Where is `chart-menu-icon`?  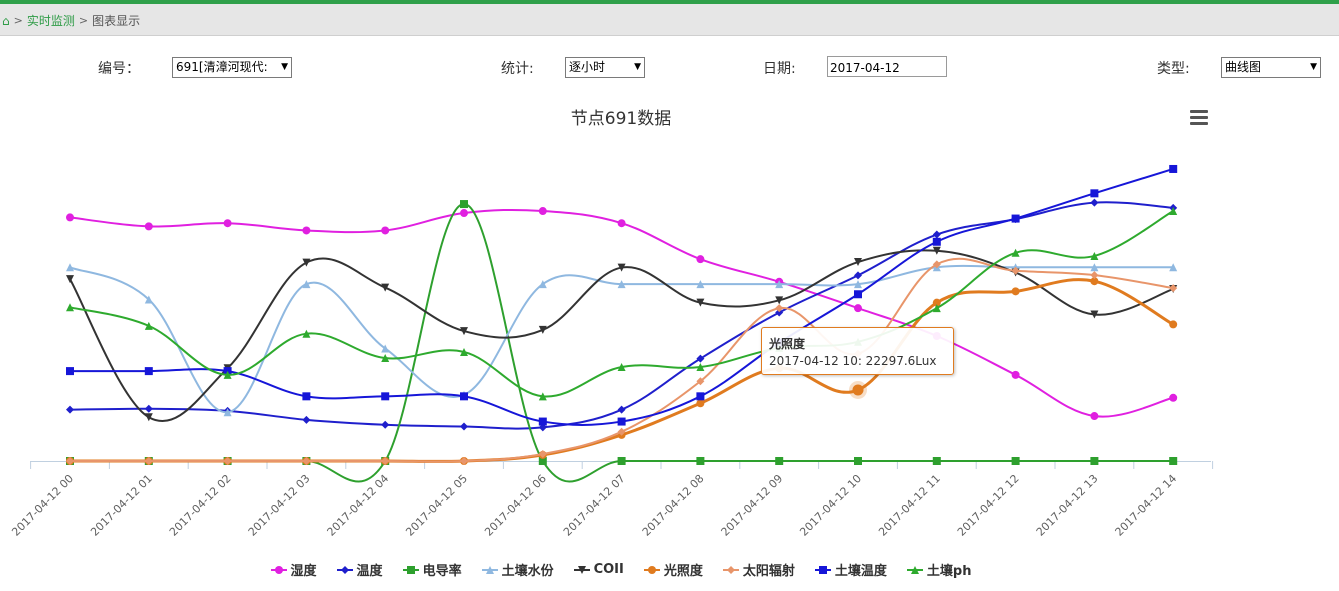 chart-menu-icon is located at coordinates (1200, 119).